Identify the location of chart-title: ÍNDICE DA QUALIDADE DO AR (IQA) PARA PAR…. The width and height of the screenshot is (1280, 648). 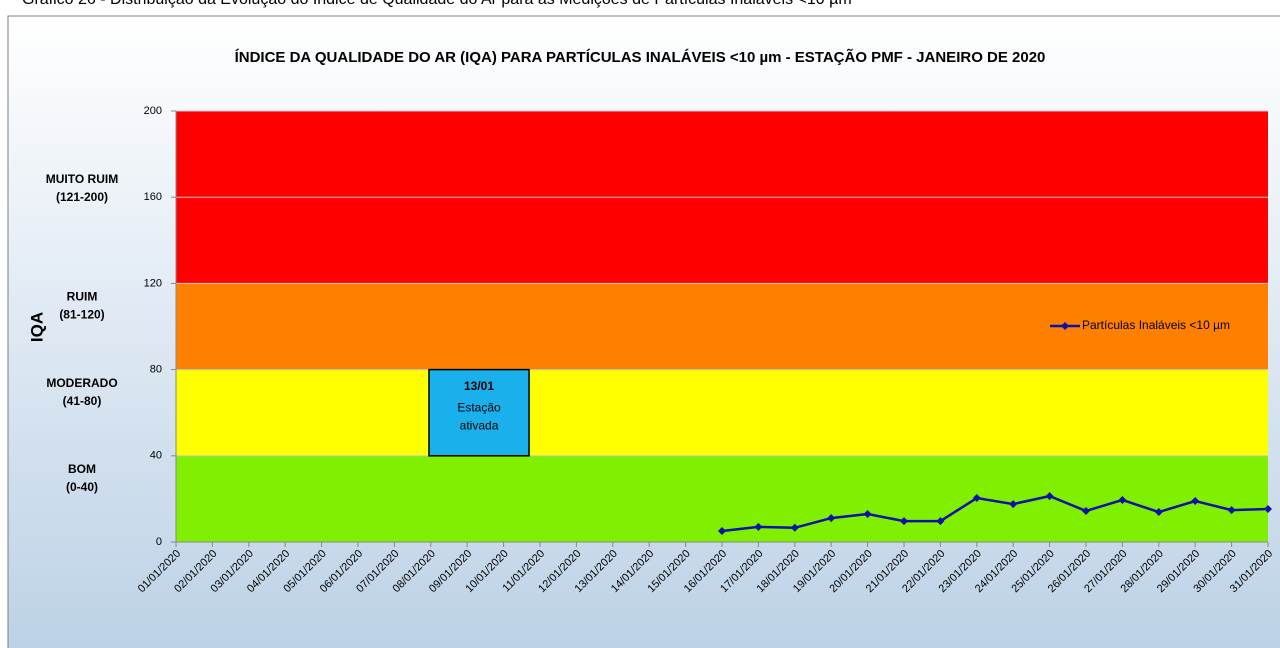
(640, 57).